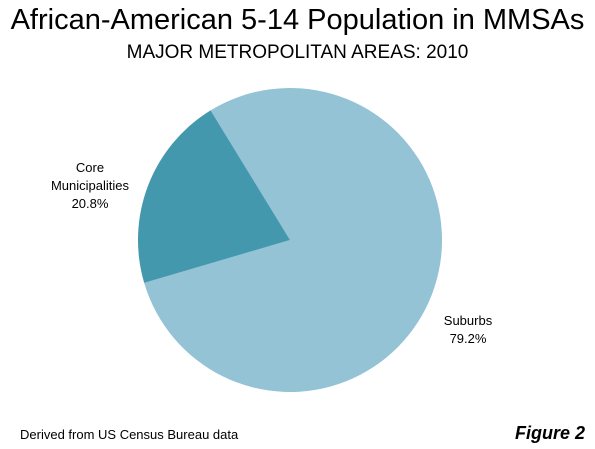 This screenshot has width=595, height=449. I want to click on pie-slice, so click(214, 196).